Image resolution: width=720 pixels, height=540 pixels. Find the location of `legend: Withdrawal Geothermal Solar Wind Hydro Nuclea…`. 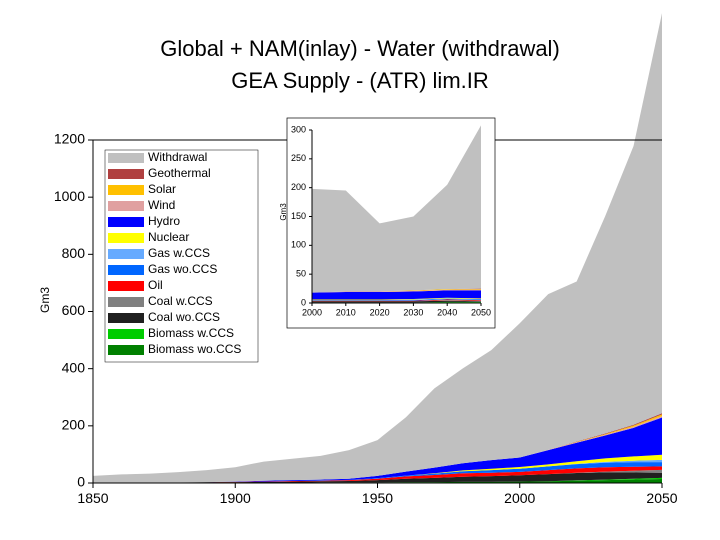

legend: Withdrawal Geothermal Solar Wind Hydro Nuclea… is located at coordinates (181, 256).